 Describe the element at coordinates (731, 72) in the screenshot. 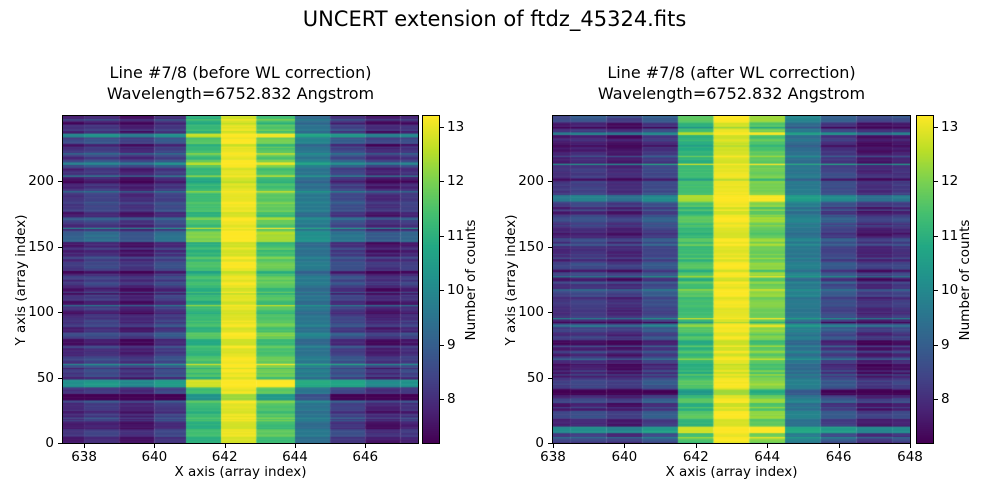

I see `subplot-title-line1: Line #7/8 (after WL correction)` at that location.